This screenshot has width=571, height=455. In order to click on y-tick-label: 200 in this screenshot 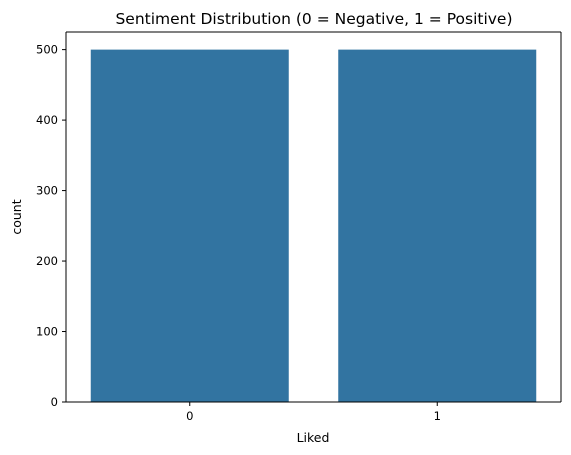, I will do `click(47, 261)`.